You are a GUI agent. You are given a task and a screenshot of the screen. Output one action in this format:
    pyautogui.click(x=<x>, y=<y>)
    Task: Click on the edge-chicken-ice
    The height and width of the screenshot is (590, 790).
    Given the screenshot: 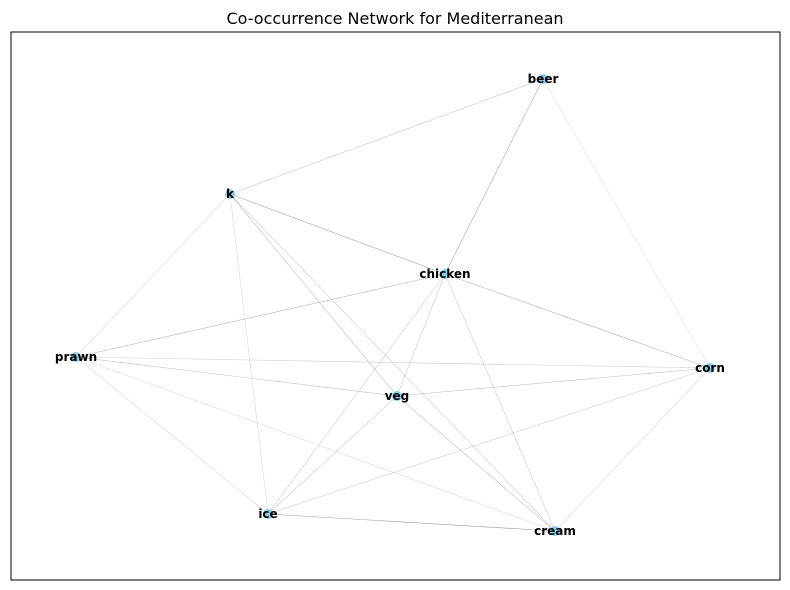 What is the action you would take?
    pyautogui.click(x=356, y=394)
    